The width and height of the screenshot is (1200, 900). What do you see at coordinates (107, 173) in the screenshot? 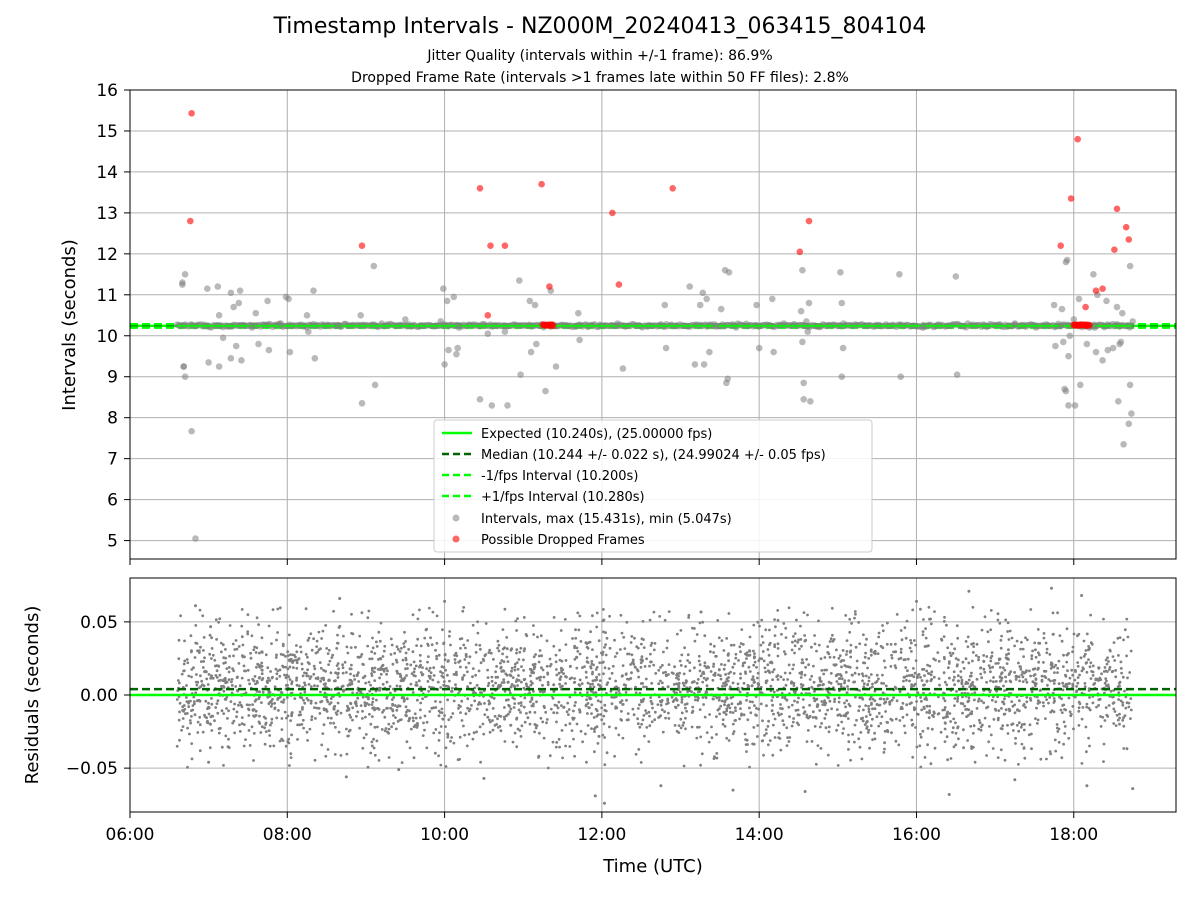
I see `intervals-y-tick-label: 14` at bounding box center [107, 173].